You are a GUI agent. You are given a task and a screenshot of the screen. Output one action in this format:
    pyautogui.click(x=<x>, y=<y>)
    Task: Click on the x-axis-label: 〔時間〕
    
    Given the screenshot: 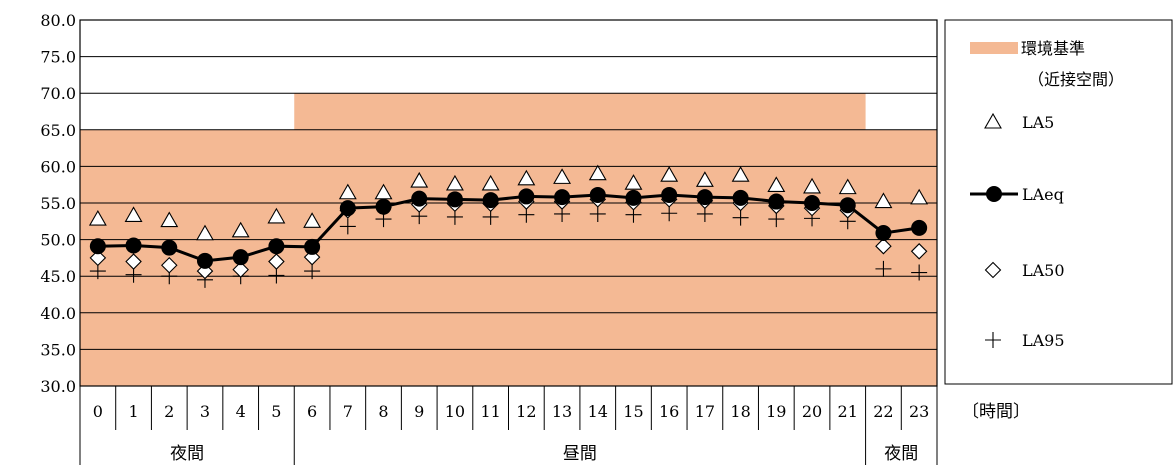 What is the action you would take?
    pyautogui.click(x=996, y=412)
    